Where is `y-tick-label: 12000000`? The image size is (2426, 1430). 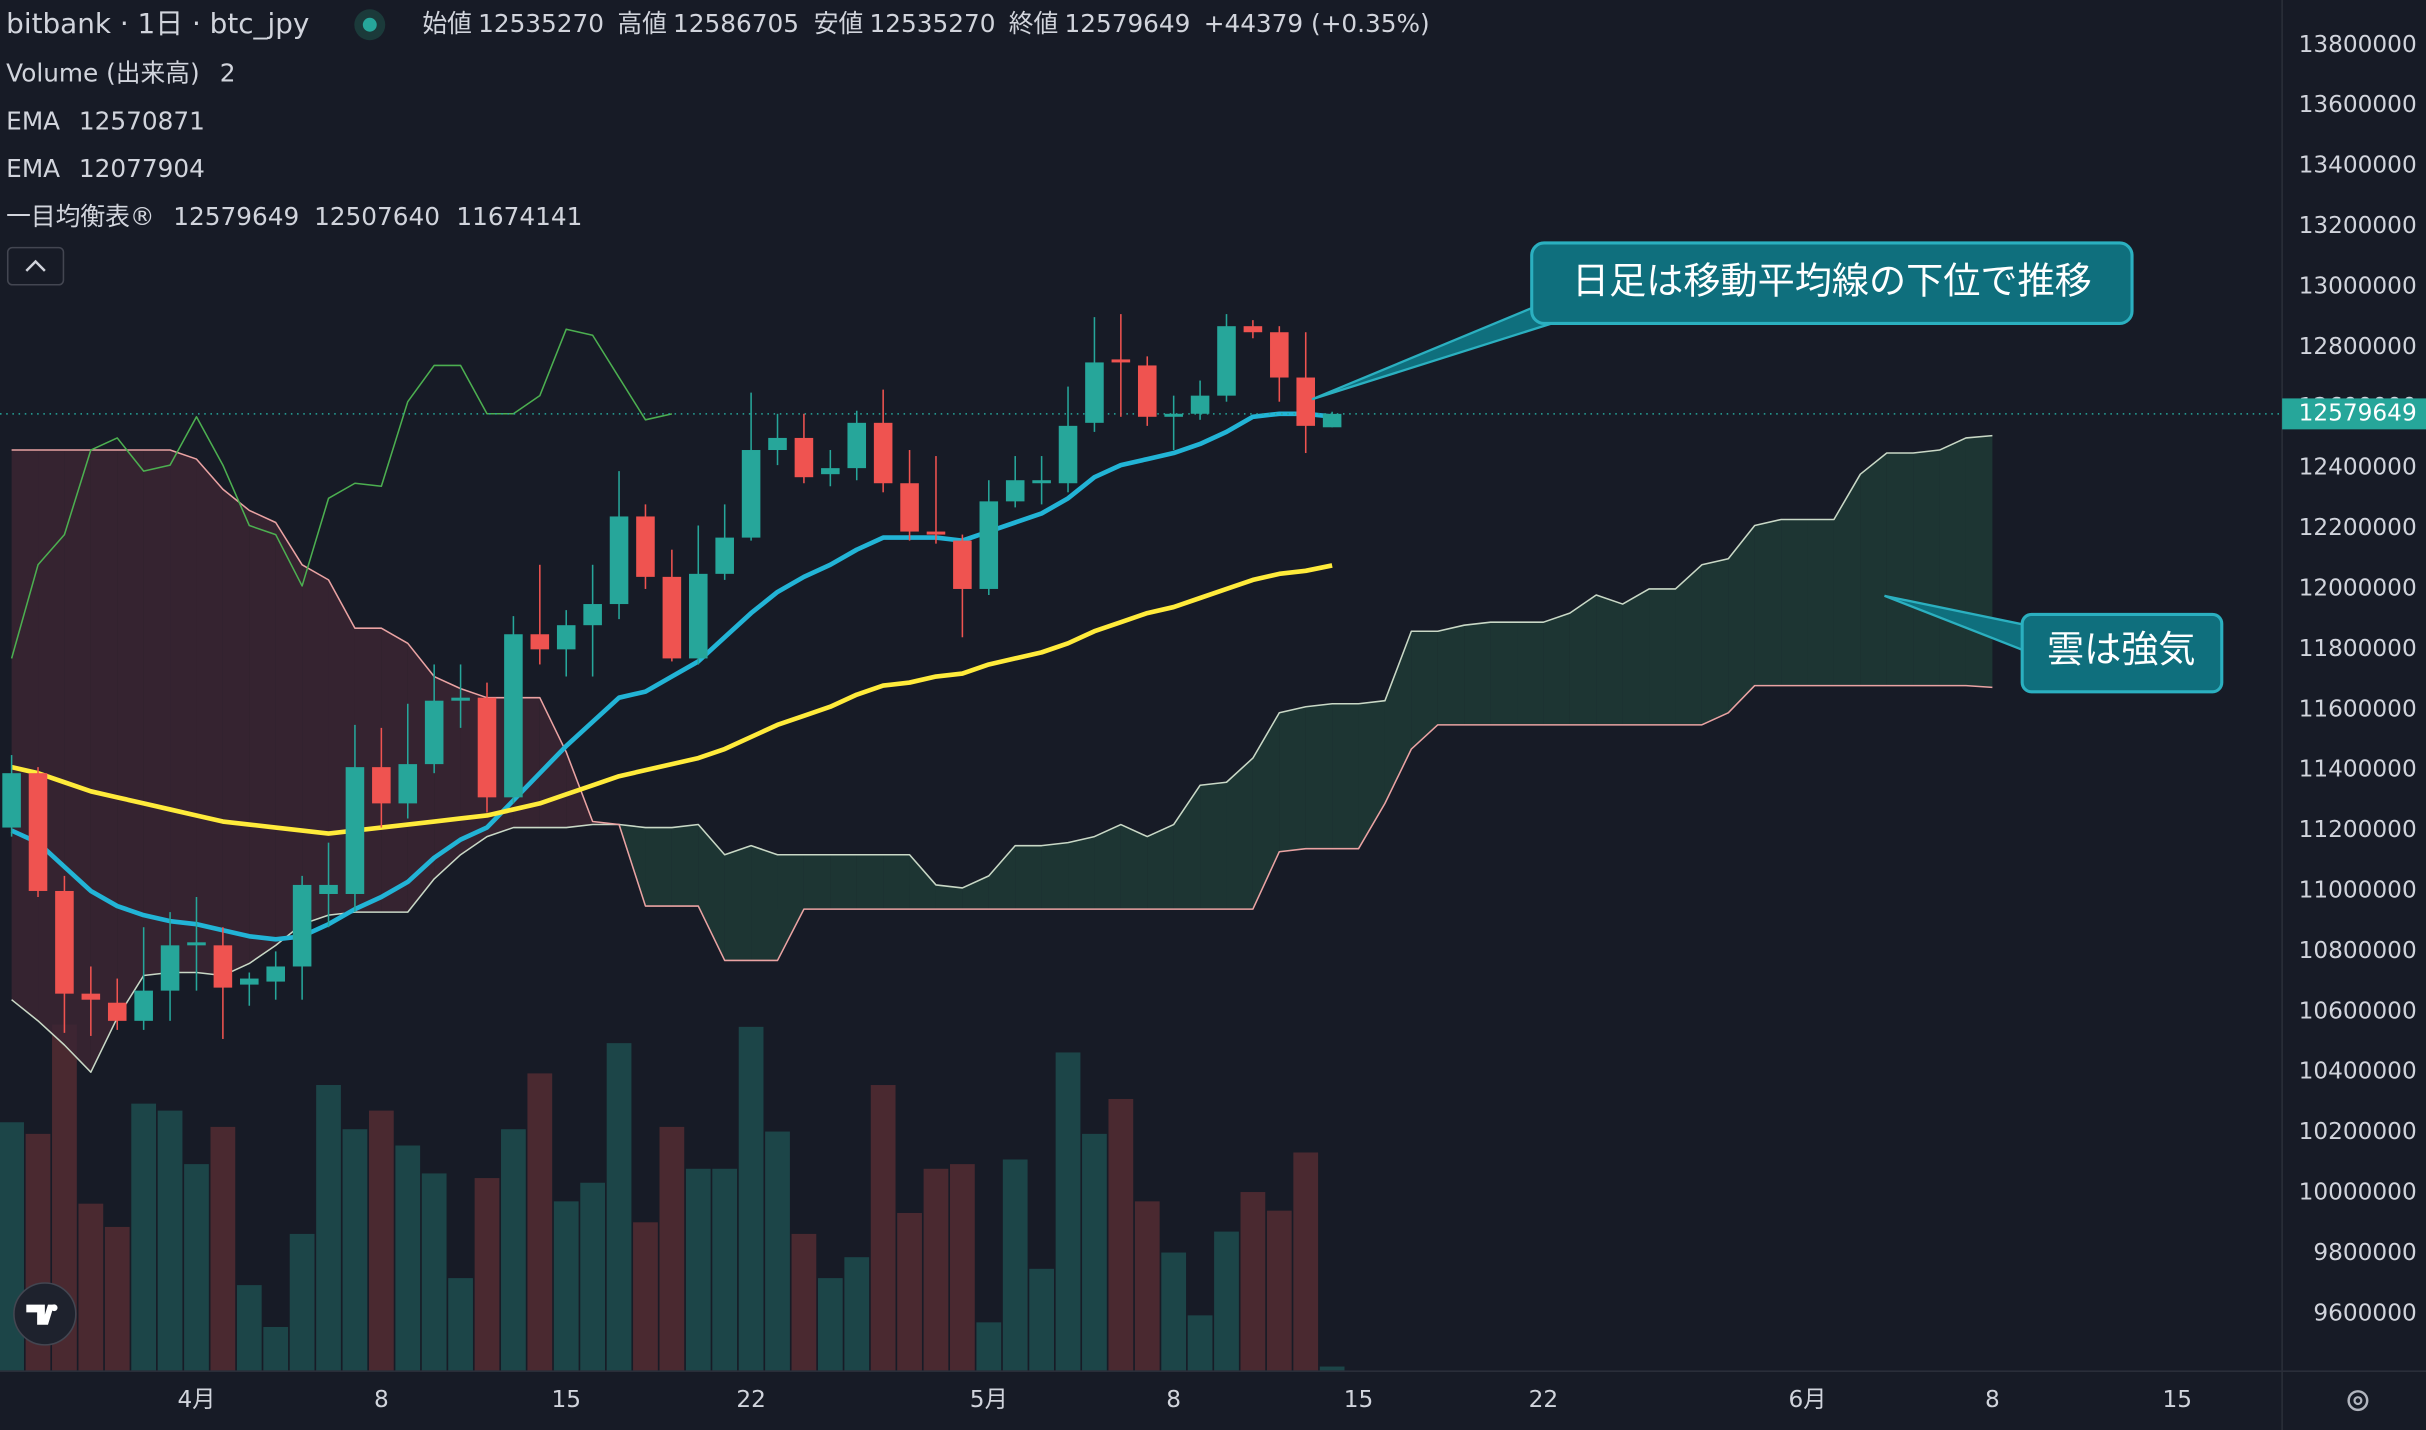
y-tick-label: 12000000 is located at coordinates (2358, 587).